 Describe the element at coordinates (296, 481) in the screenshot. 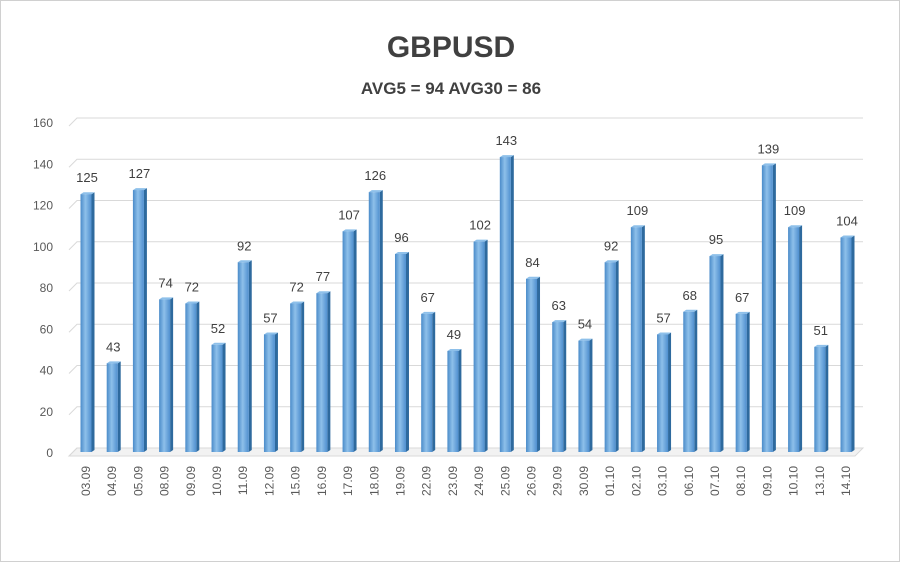

I see `x-tick-label: 15.09` at that location.